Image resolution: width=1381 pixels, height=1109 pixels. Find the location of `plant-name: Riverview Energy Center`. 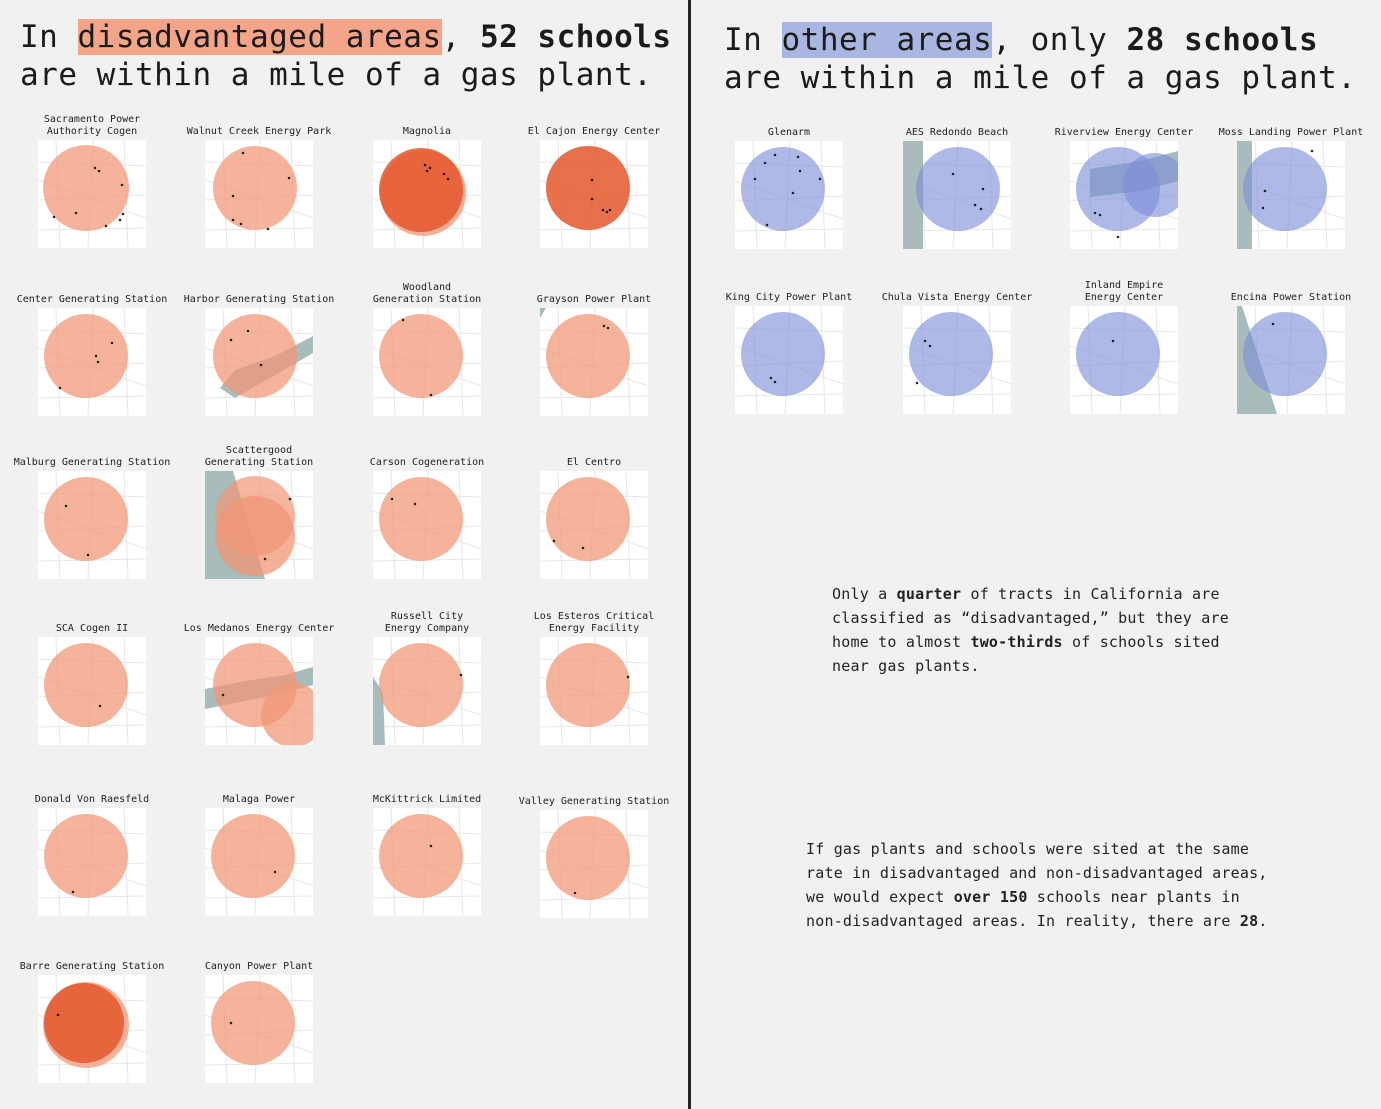

plant-name: Riverview Energy Center is located at coordinates (1124, 132).